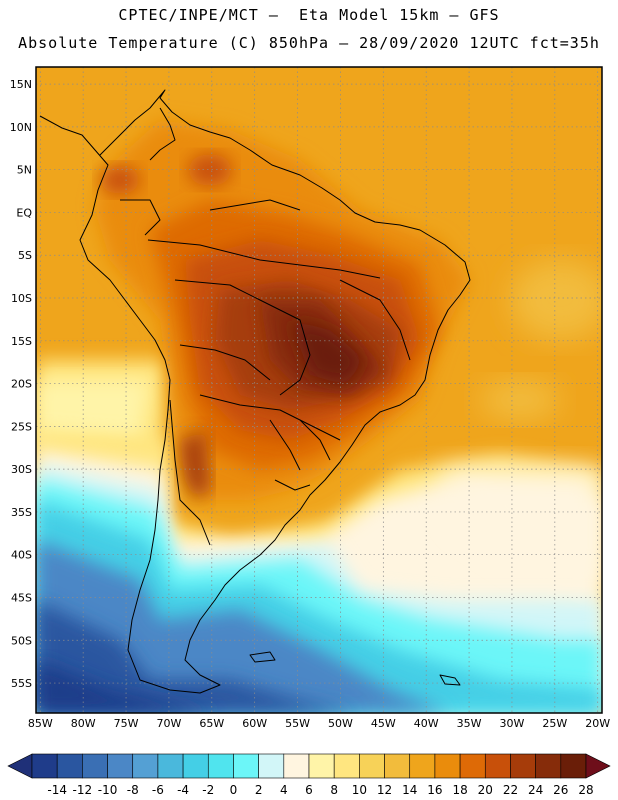 Image resolution: width=618 pixels, height=800 pixels. Describe the element at coordinates (21, 640) in the screenshot. I see `latitude-label: 50S` at that location.